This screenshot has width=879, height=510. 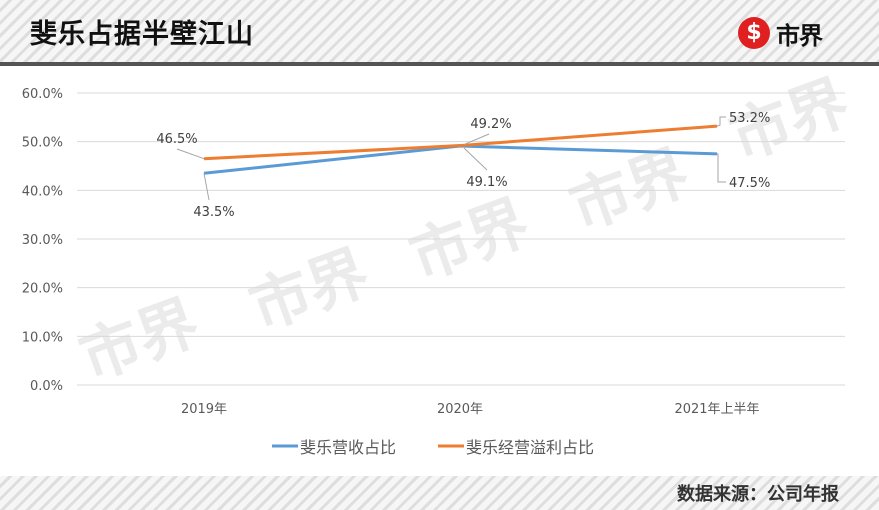 I want to click on footer-banner: 数据来源：公司年报, so click(x=439, y=493).